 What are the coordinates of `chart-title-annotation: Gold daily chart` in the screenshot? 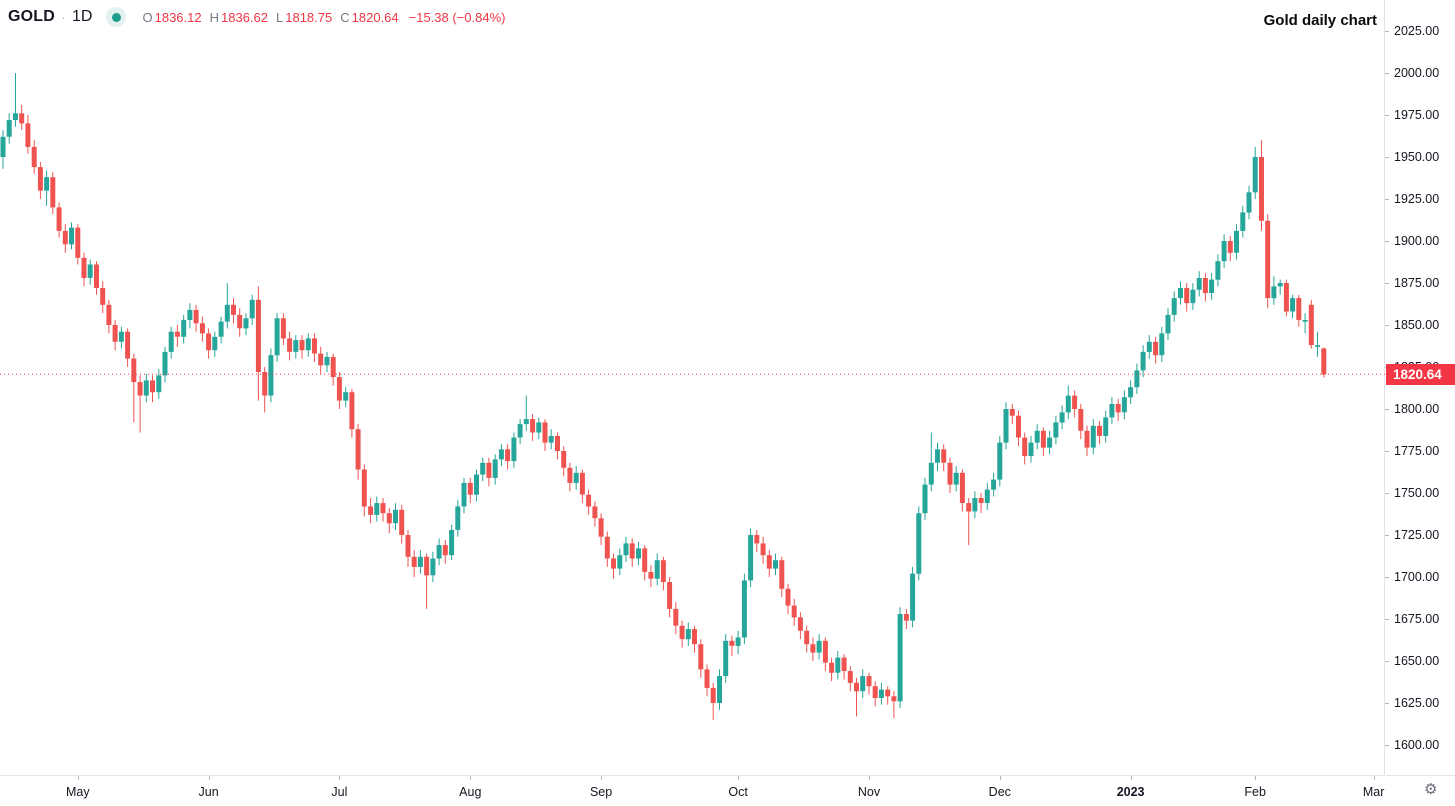 It's located at (1320, 20).